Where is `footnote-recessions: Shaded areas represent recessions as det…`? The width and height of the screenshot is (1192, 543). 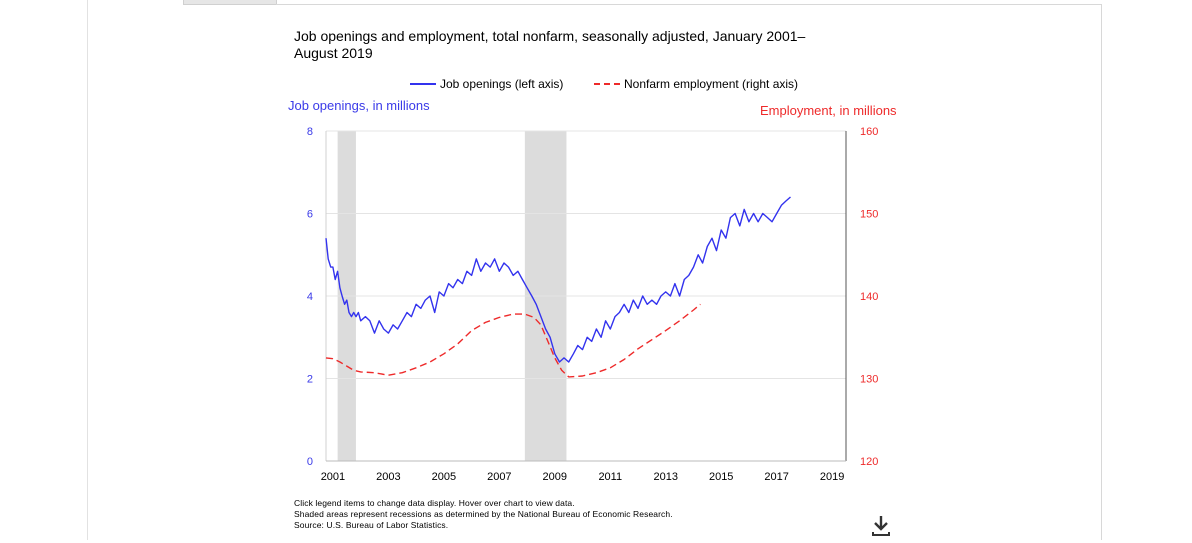
footnote-recessions: Shaded areas represent recessions as det… is located at coordinates (483, 514).